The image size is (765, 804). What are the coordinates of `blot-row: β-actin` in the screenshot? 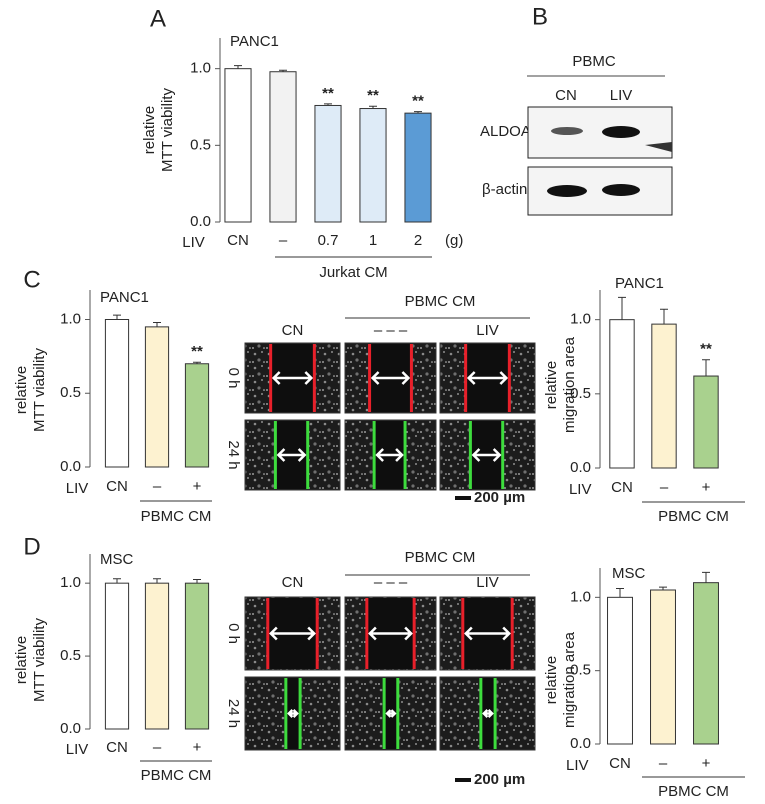 It's located at (504, 189).